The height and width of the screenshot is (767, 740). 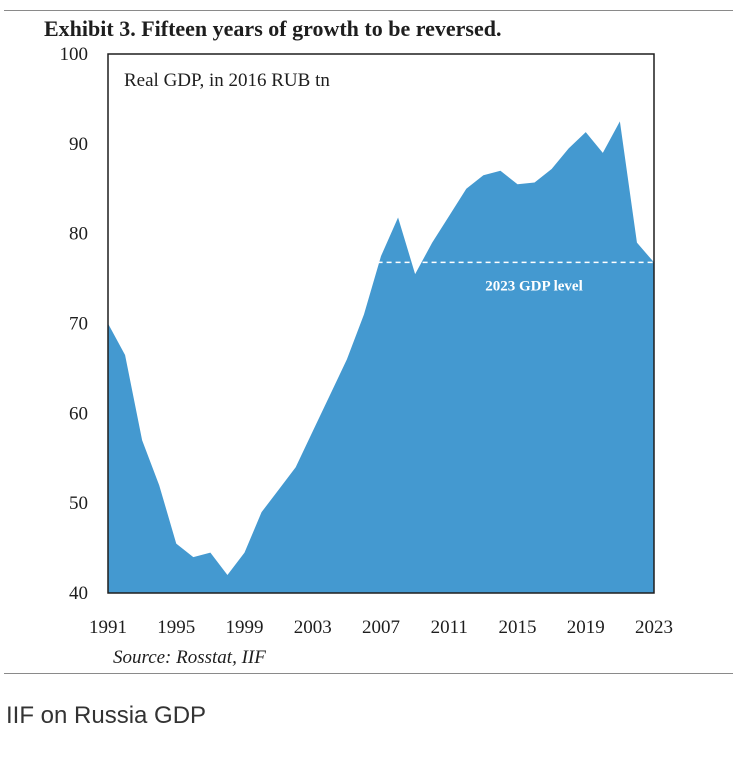 What do you see at coordinates (586, 627) in the screenshot?
I see `x-tick-label: 2019` at bounding box center [586, 627].